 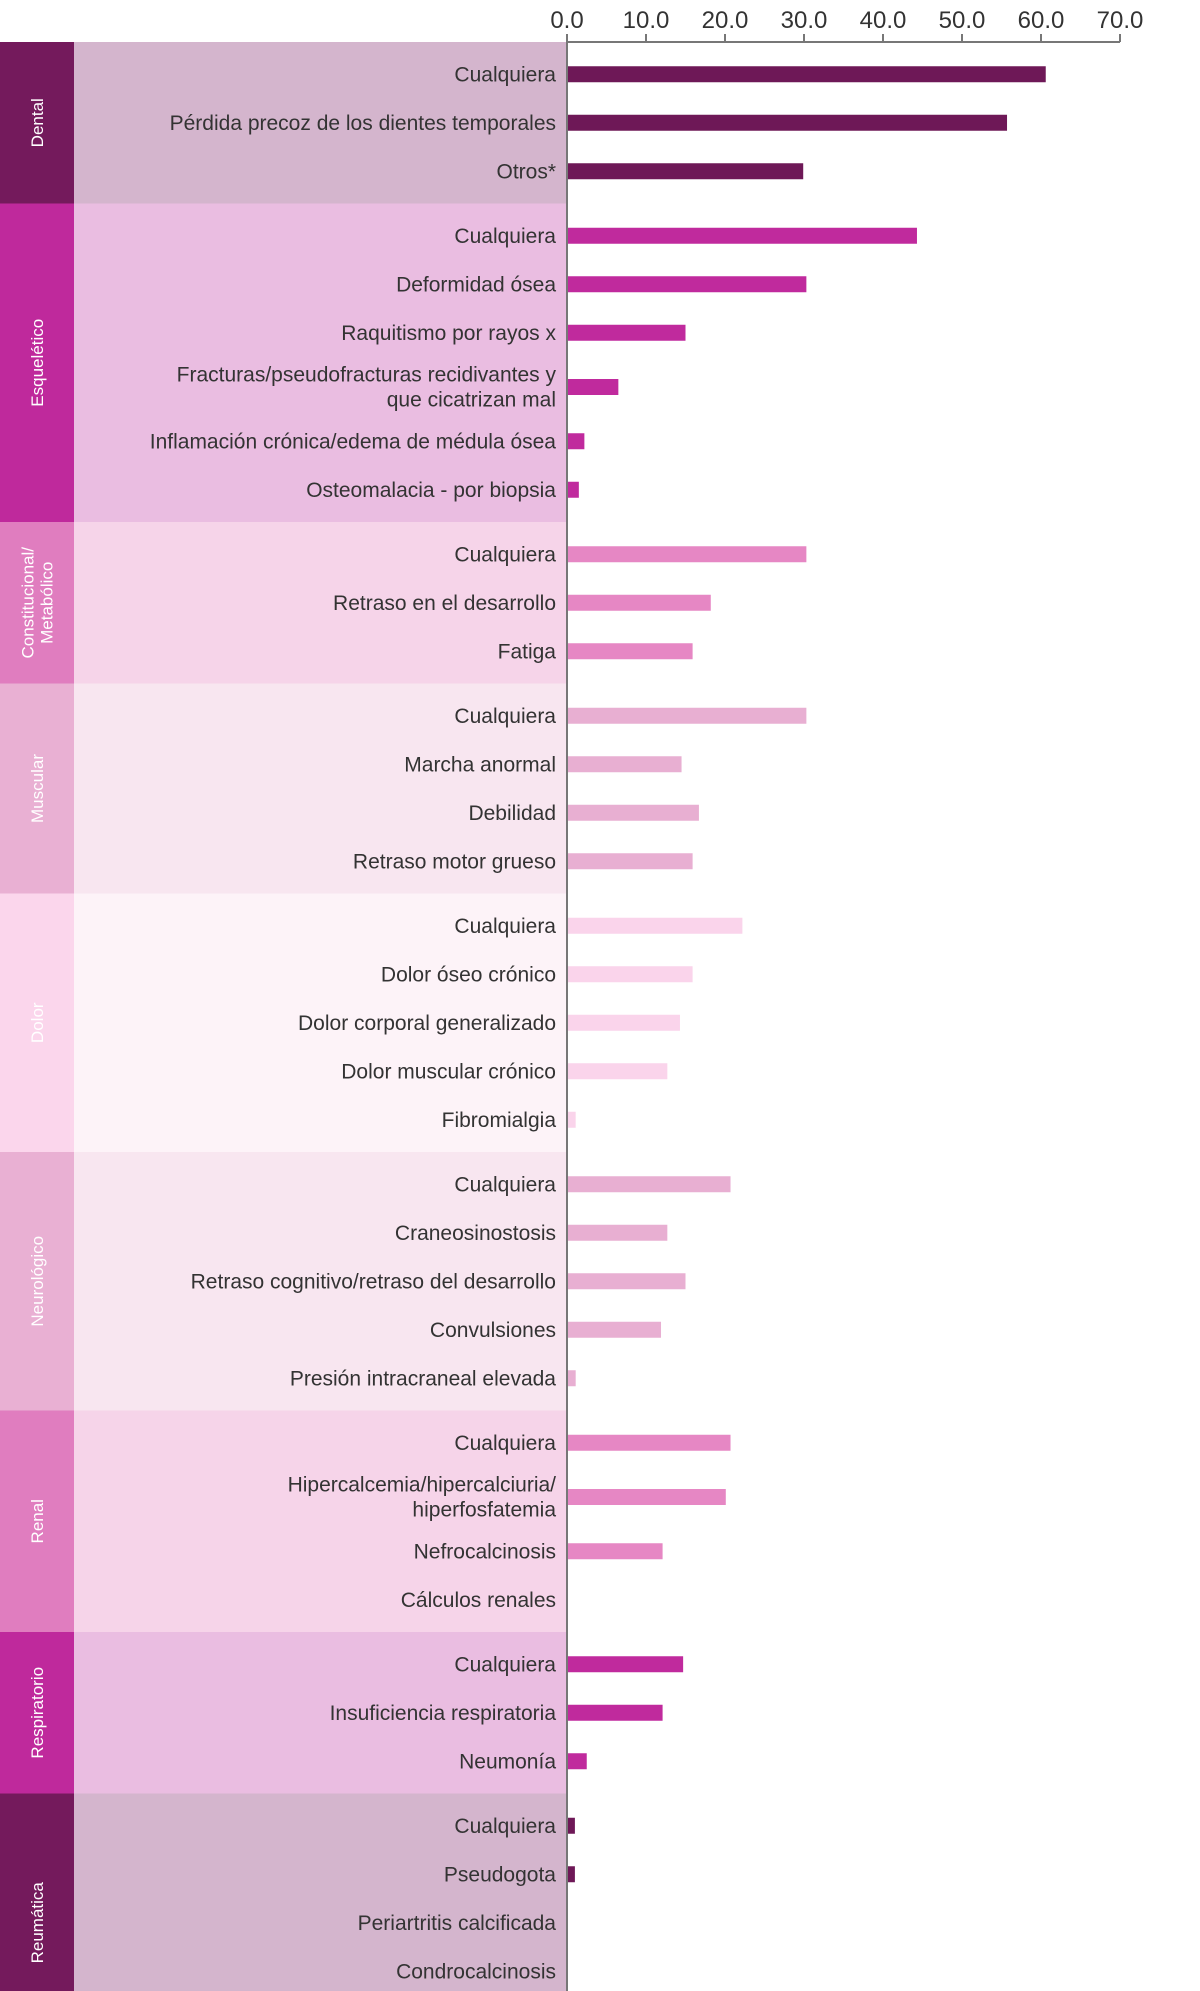 What do you see at coordinates (804, 20) in the screenshot?
I see `x-tick-label: 30.0` at bounding box center [804, 20].